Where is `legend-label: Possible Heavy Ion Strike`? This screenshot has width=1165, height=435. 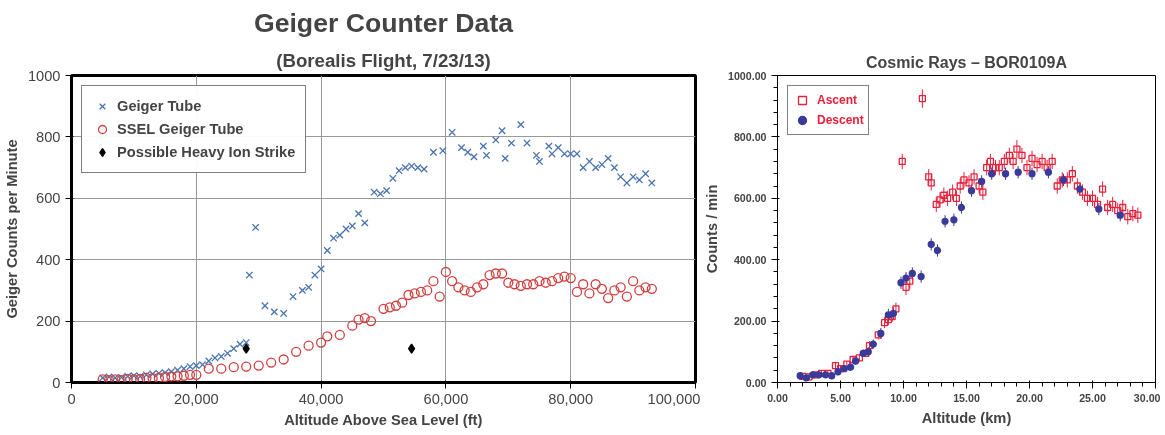 legend-label: Possible Heavy Ion Strike is located at coordinates (206, 152).